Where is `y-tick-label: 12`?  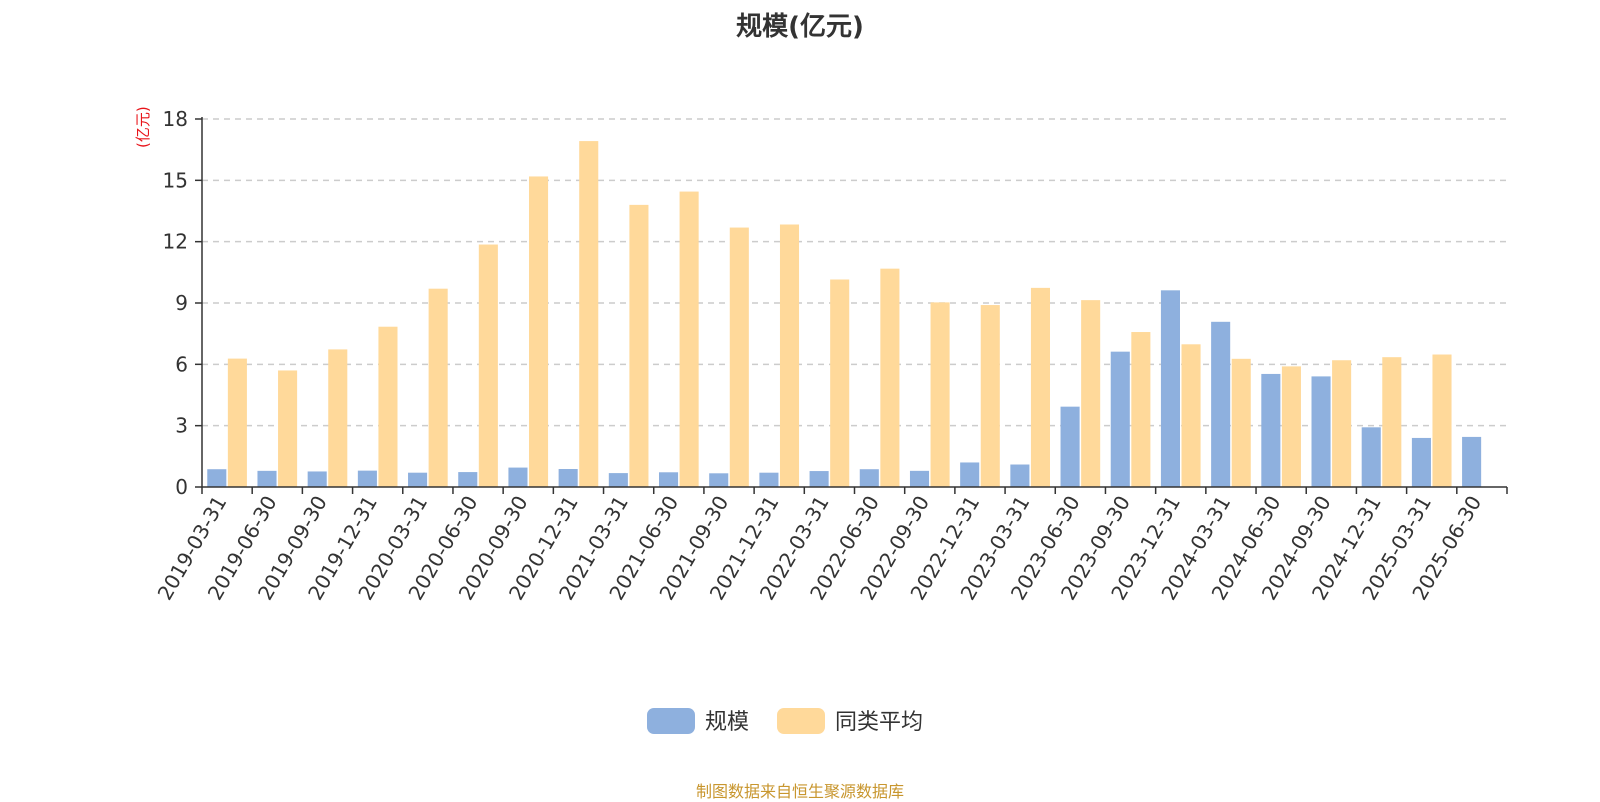 y-tick-label: 12 is located at coordinates (175, 242).